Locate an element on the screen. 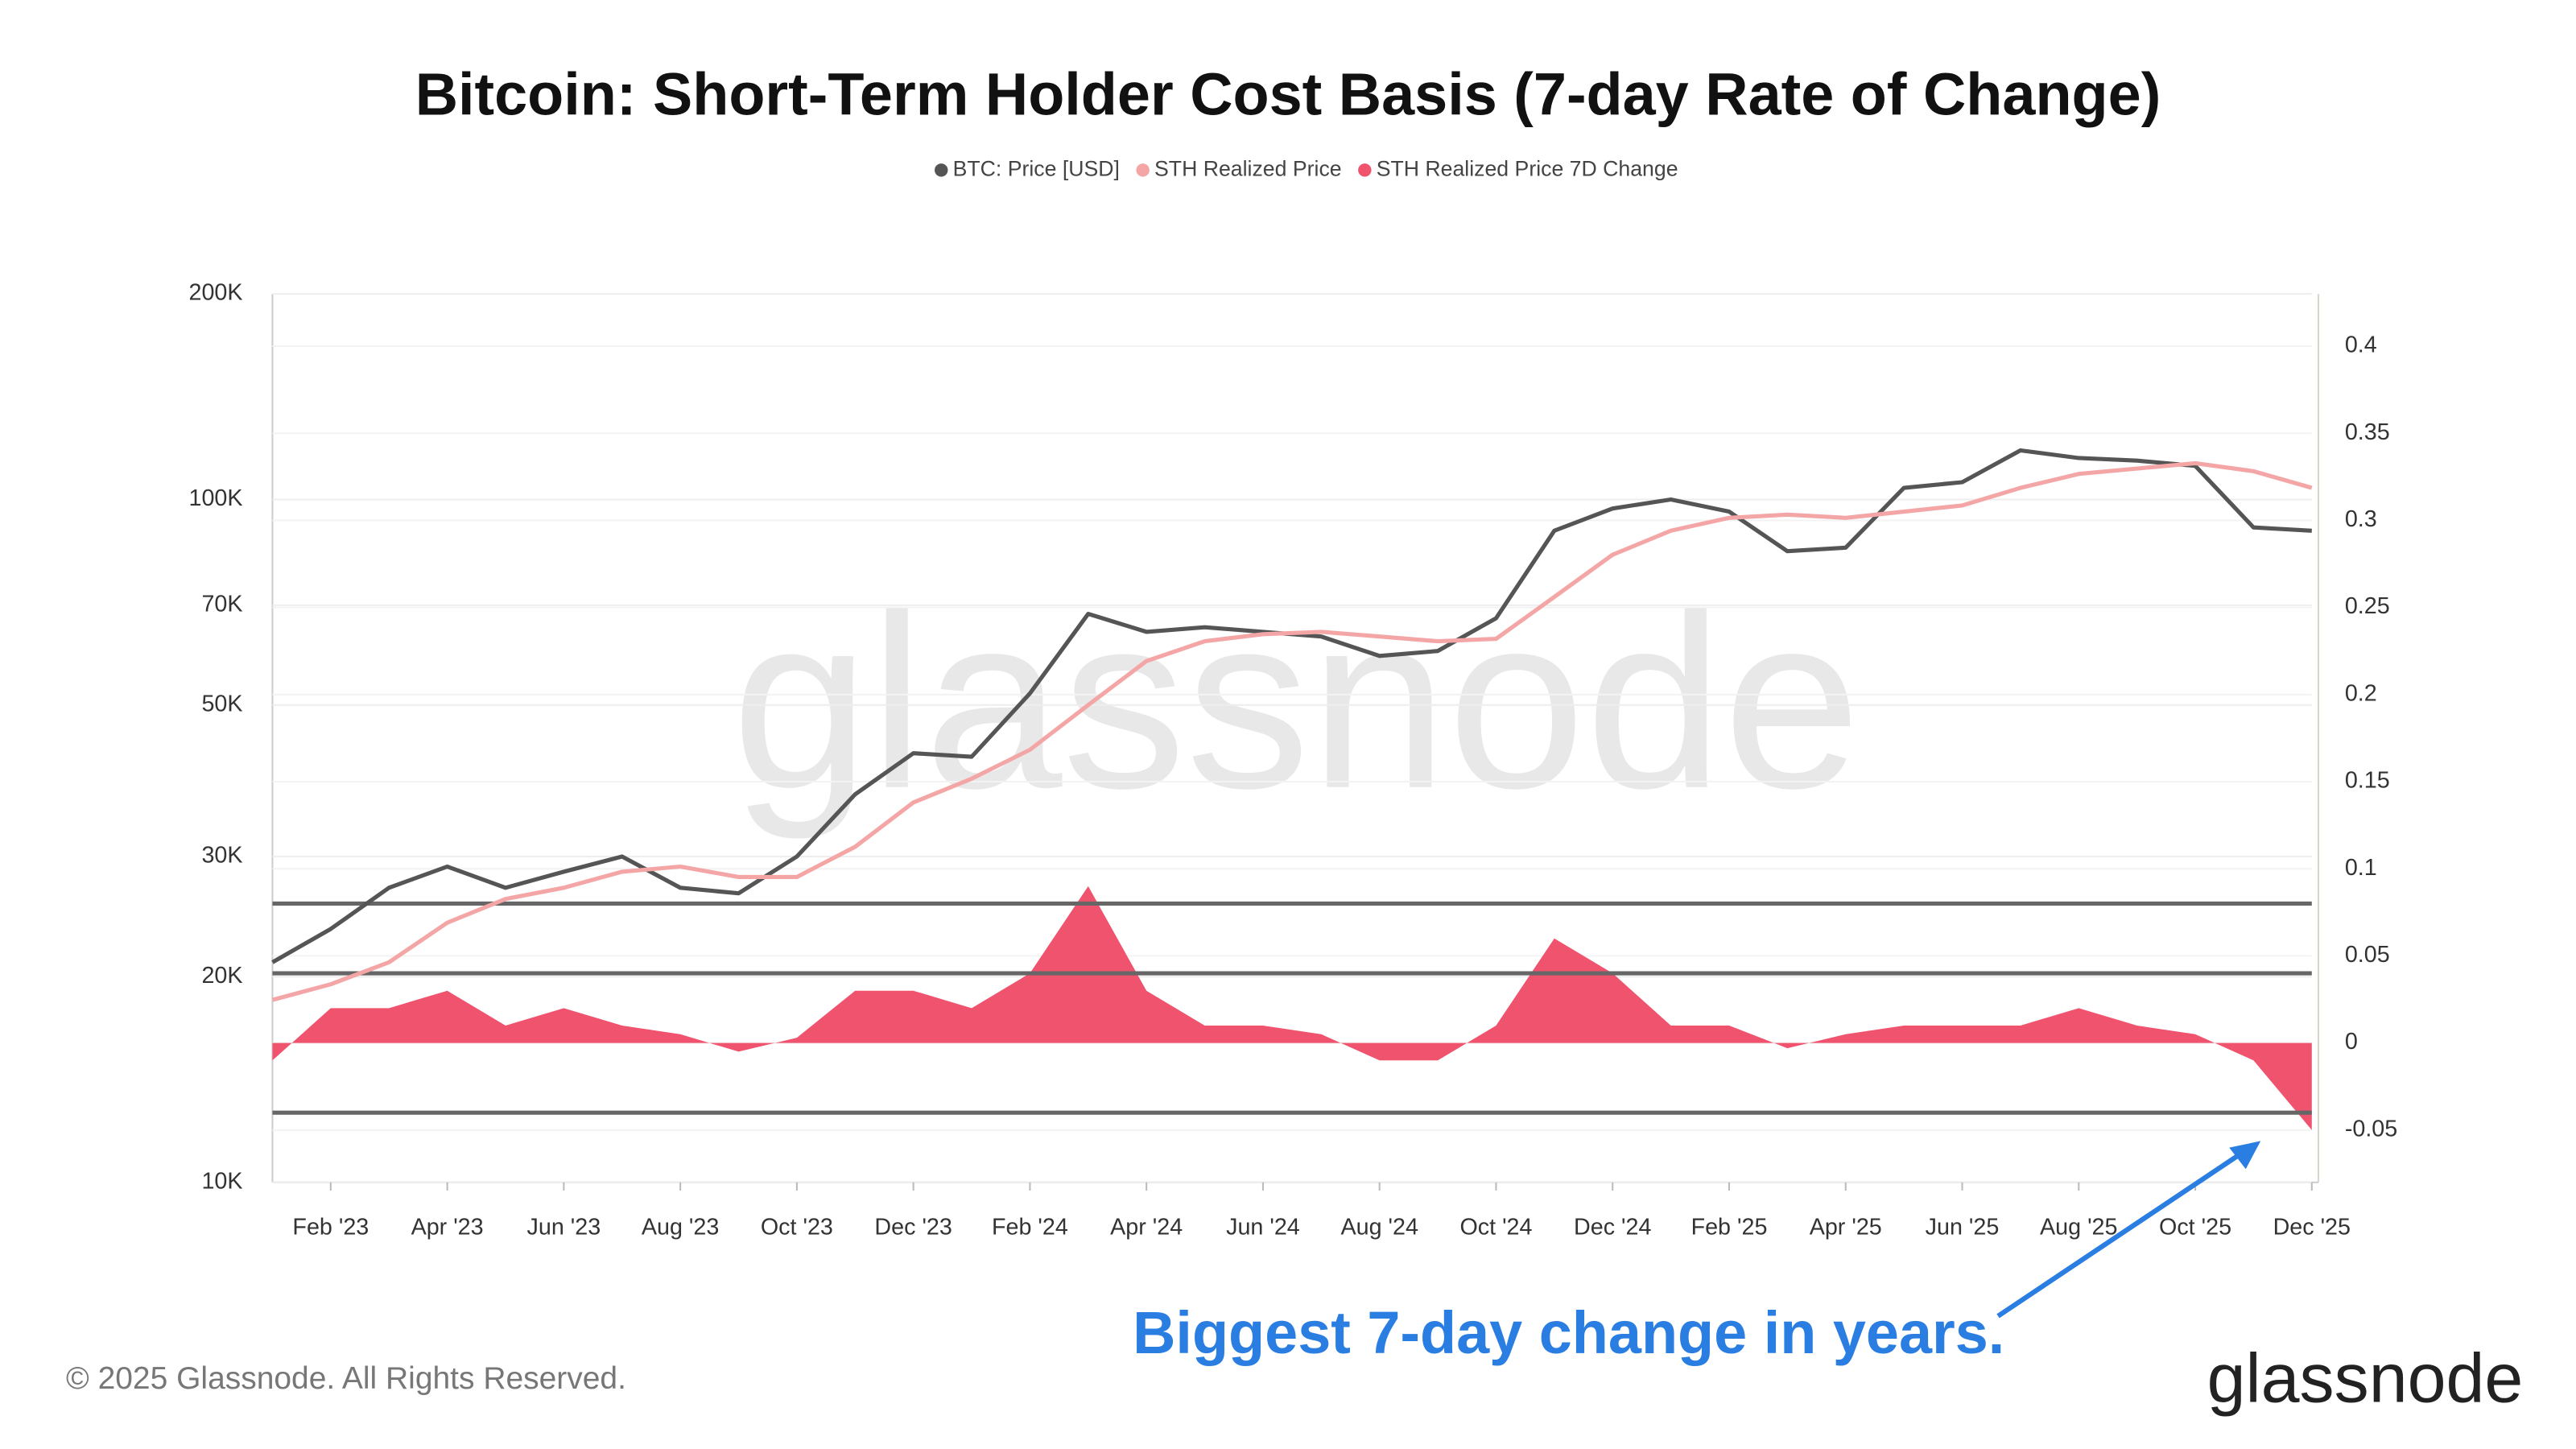 The width and height of the screenshot is (2576, 1449). x-tick-label: Feb '25 is located at coordinates (1729, 1228).